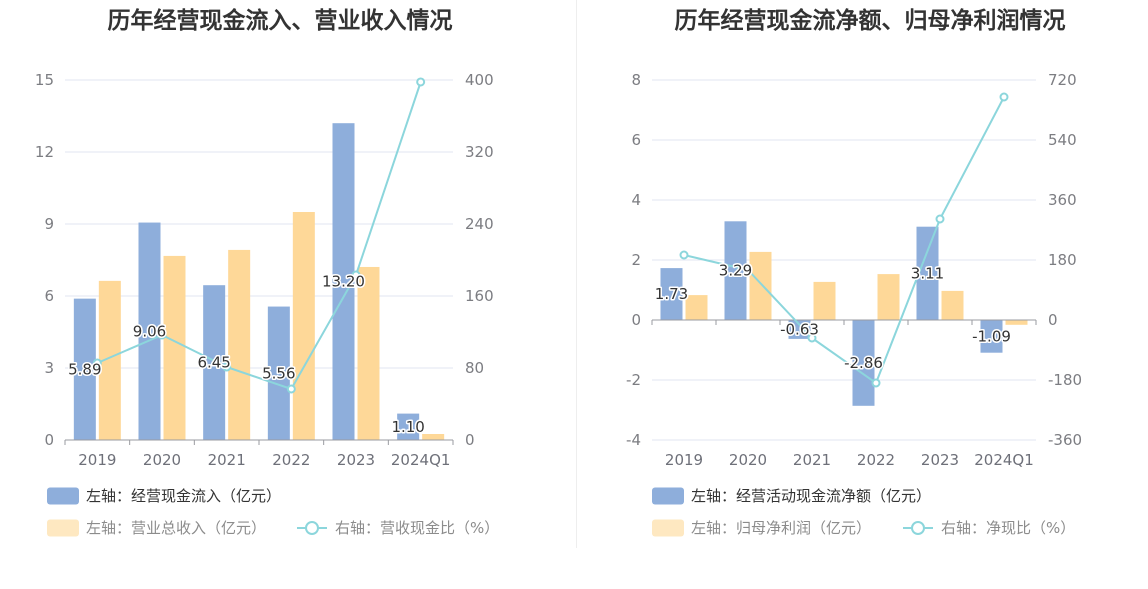  I want to click on legend-item-net-profit: 左轴：归母净利润（亿元）, so click(761, 528).